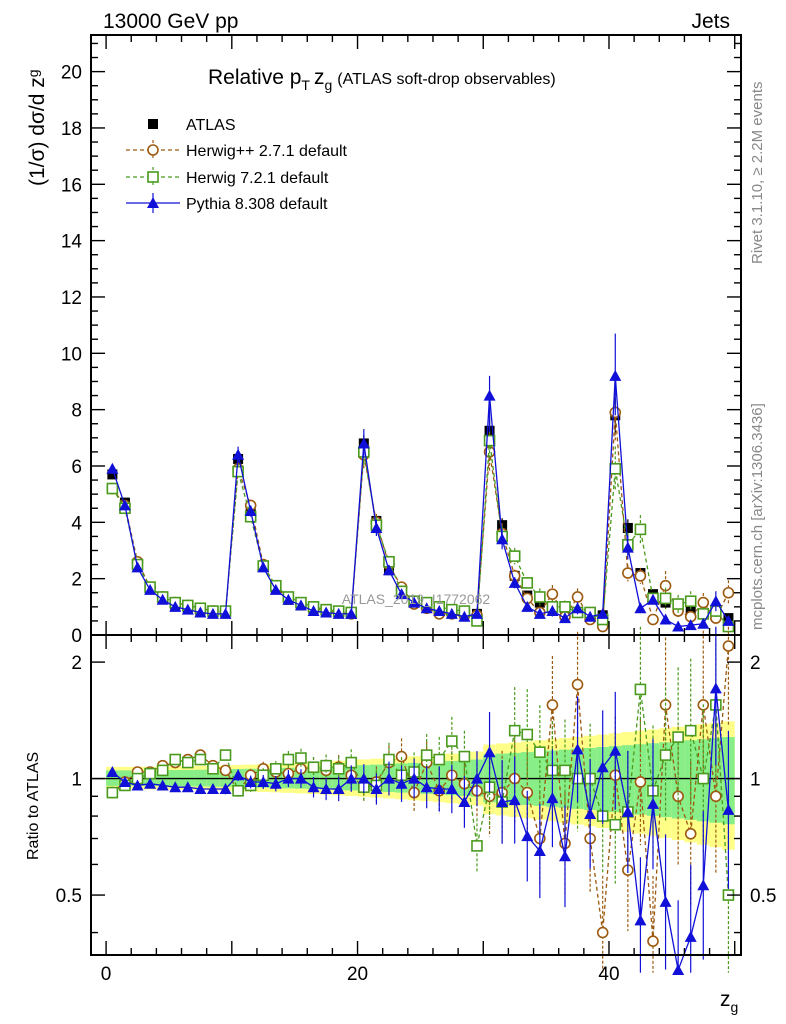  Describe the element at coordinates (757, 173) in the screenshot. I see `rivet-label: Rivet 3.1.10, ≥ 2.2M events` at that location.